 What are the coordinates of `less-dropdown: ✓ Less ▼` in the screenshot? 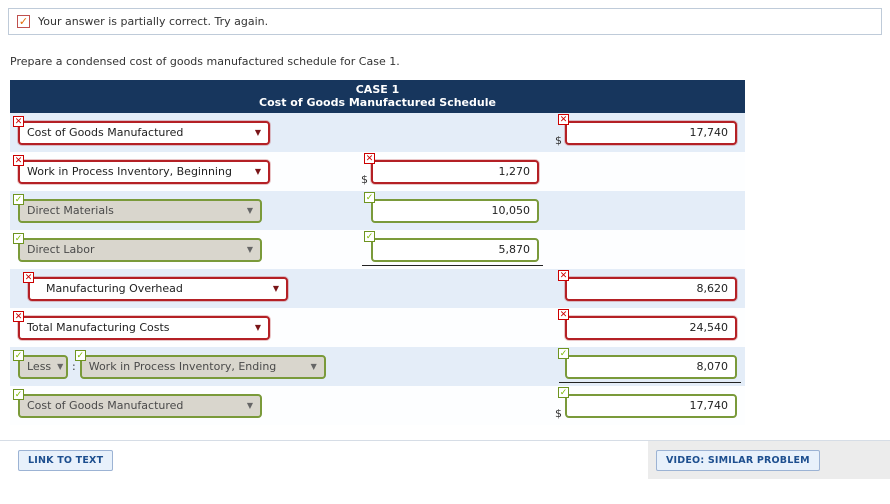 It's located at (40, 364).